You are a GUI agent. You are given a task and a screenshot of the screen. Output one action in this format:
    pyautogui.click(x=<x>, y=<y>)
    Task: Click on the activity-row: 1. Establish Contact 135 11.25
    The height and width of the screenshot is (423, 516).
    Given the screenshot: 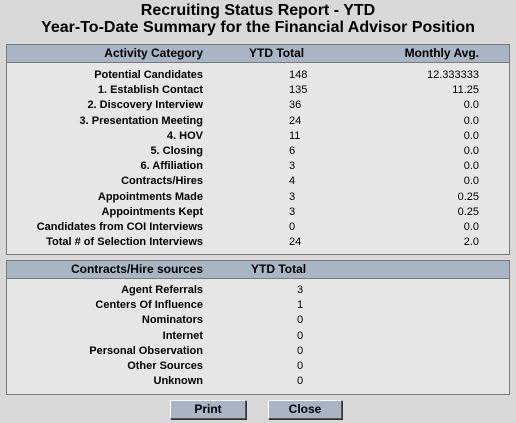 What is the action you would take?
    pyautogui.click(x=258, y=90)
    